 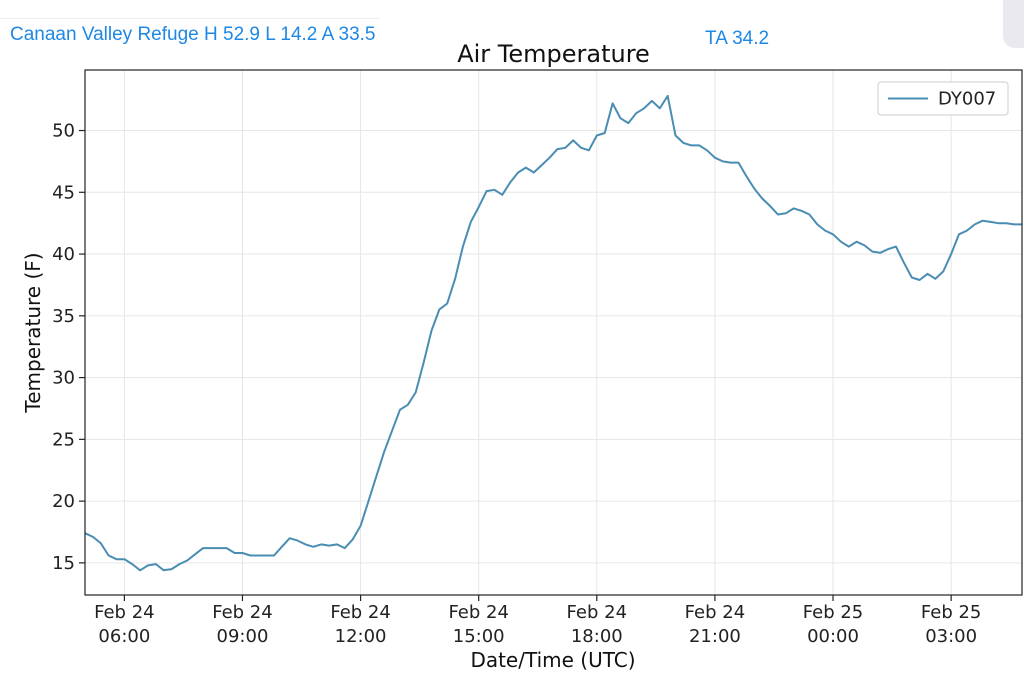 I want to click on x-tick-label: Feb 24 18:00, so click(x=597, y=624).